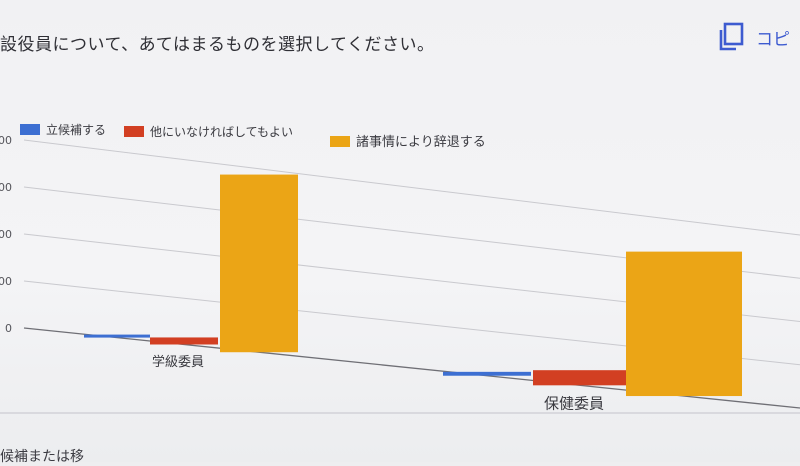  What do you see at coordinates (42, 457) in the screenshot?
I see `next-question-text: 候補または移` at bounding box center [42, 457].